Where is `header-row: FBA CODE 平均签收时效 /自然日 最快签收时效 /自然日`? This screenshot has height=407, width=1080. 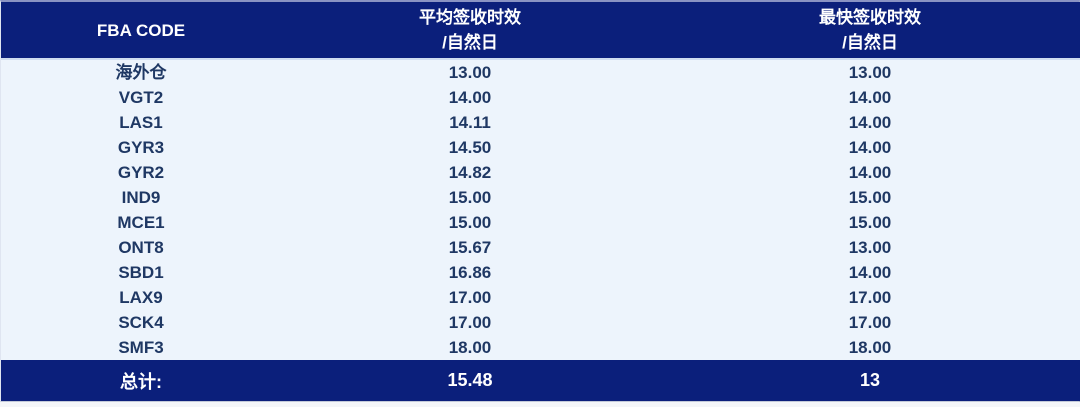 header-row: FBA CODE 平均签收时效 /自然日 最快签收时效 /自然日 is located at coordinates (540, 31).